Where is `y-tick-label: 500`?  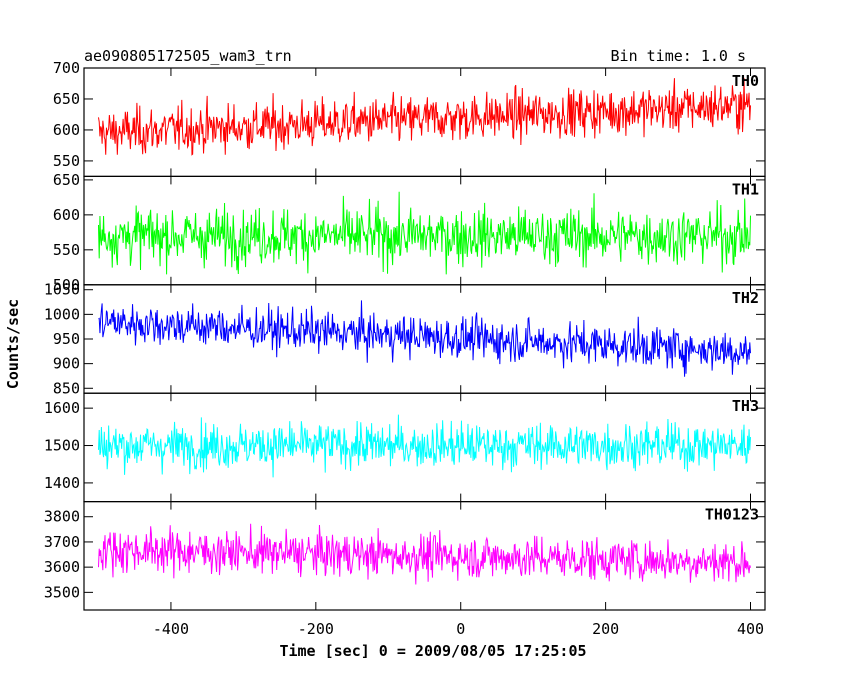 y-tick-label: 500 is located at coordinates (66, 285).